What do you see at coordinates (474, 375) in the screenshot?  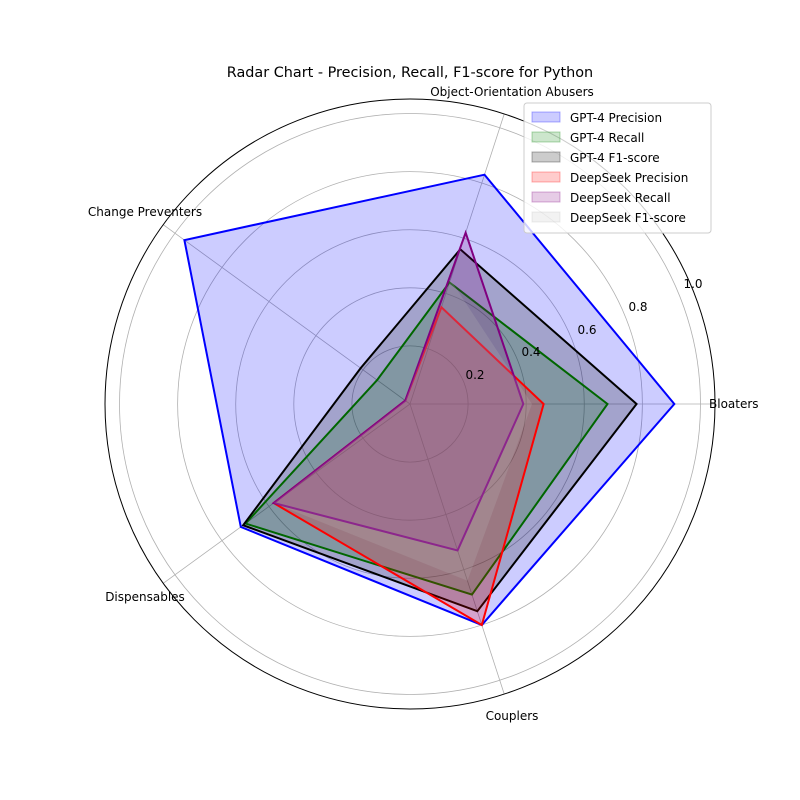 I see `r-tick-label: 0.2` at bounding box center [474, 375].